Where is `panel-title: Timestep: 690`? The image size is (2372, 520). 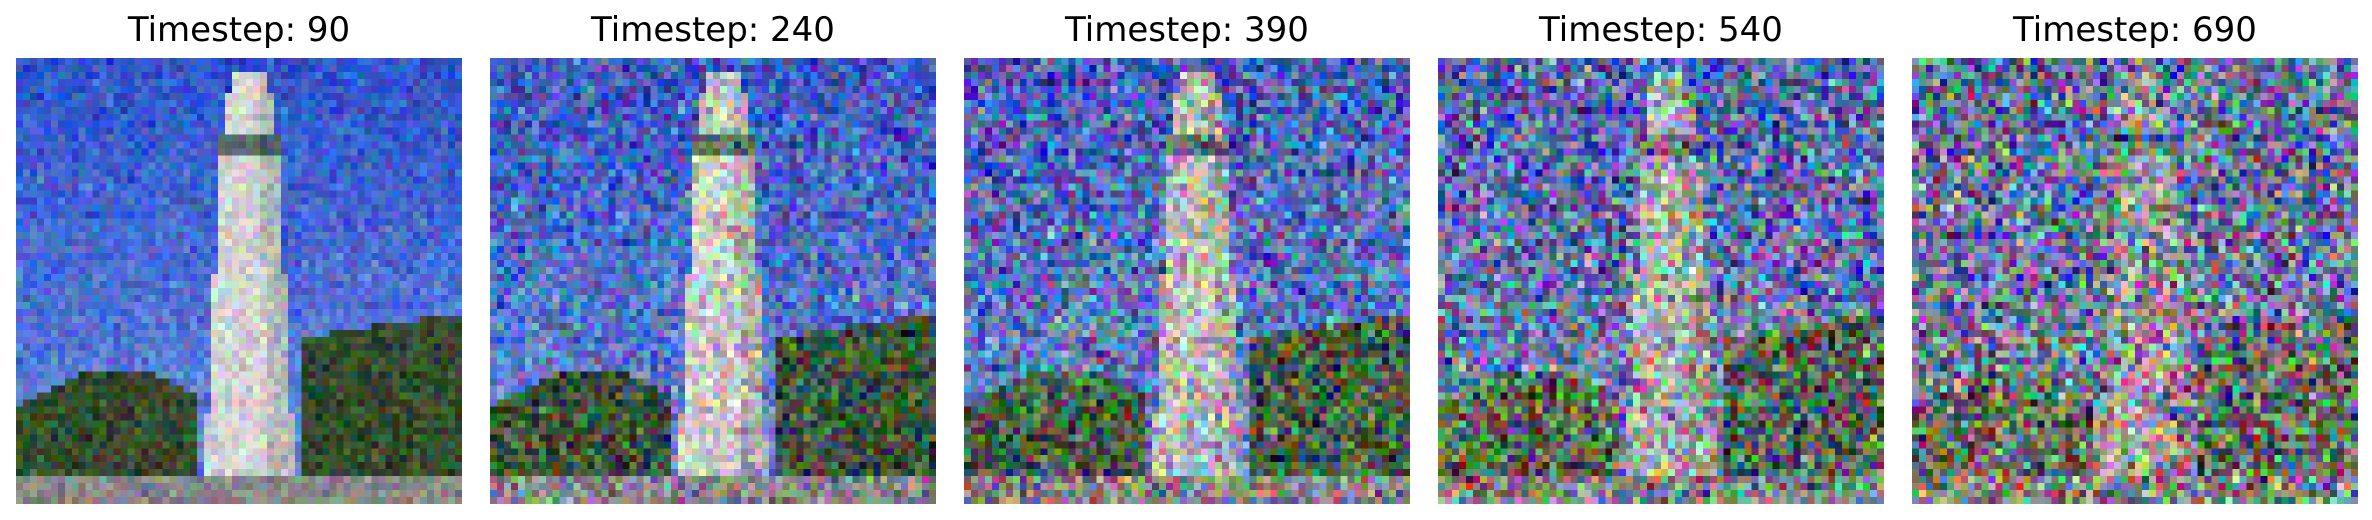 panel-title: Timestep: 690 is located at coordinates (2135, 30).